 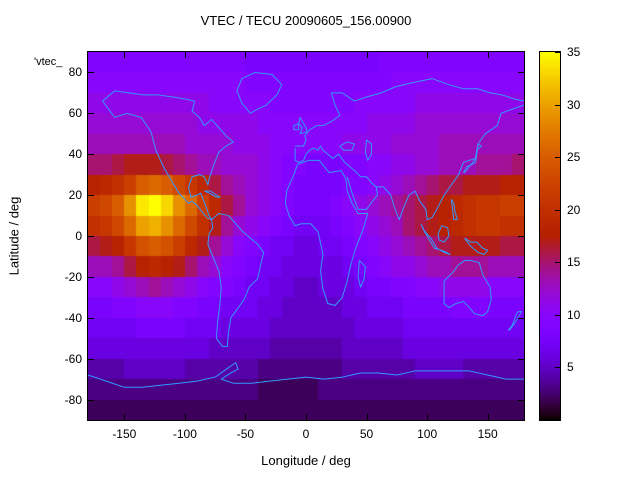 I want to click on y-tick-label: -80, so click(x=73, y=399).